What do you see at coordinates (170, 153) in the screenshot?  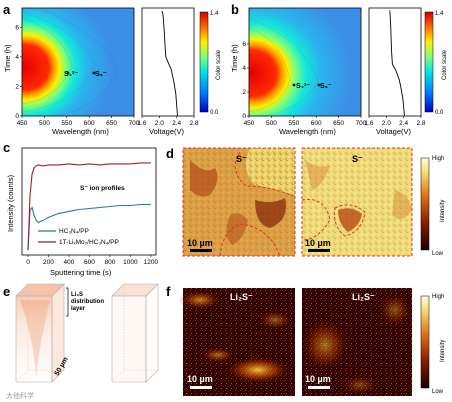 I see `panel-label: d` at bounding box center [170, 153].